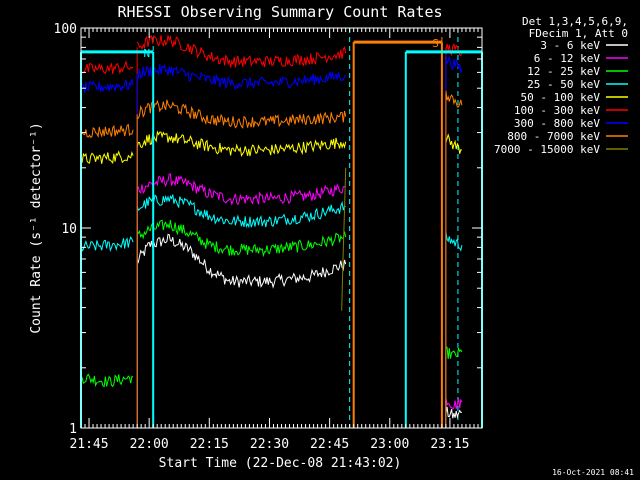  What do you see at coordinates (389, 444) in the screenshot?
I see `x-tick-label: 23:00` at bounding box center [389, 444].